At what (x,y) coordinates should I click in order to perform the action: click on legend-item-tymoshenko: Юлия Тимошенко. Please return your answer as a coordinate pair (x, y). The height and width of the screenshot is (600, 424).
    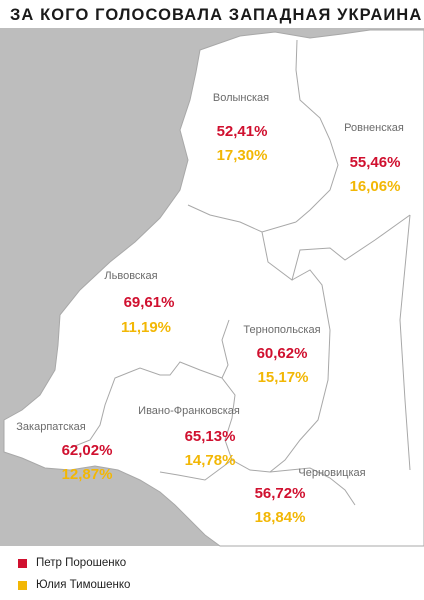
    Looking at the image, I should click on (74, 585).